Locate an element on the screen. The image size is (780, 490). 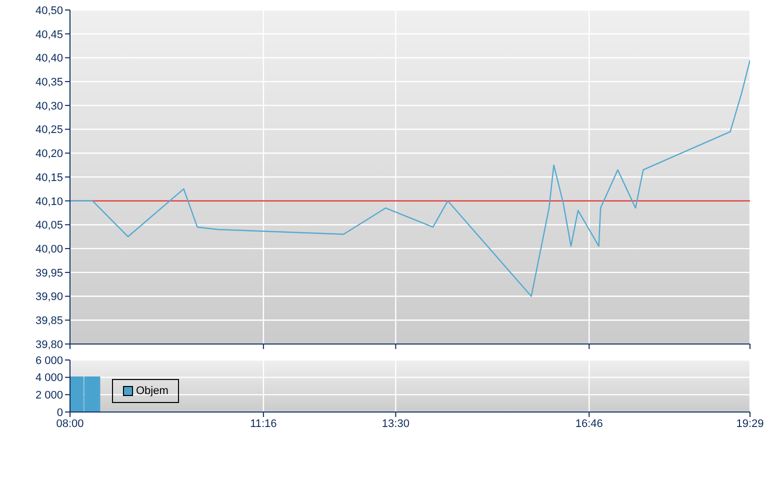
x-tick-label: 19:29 is located at coordinates (750, 424).